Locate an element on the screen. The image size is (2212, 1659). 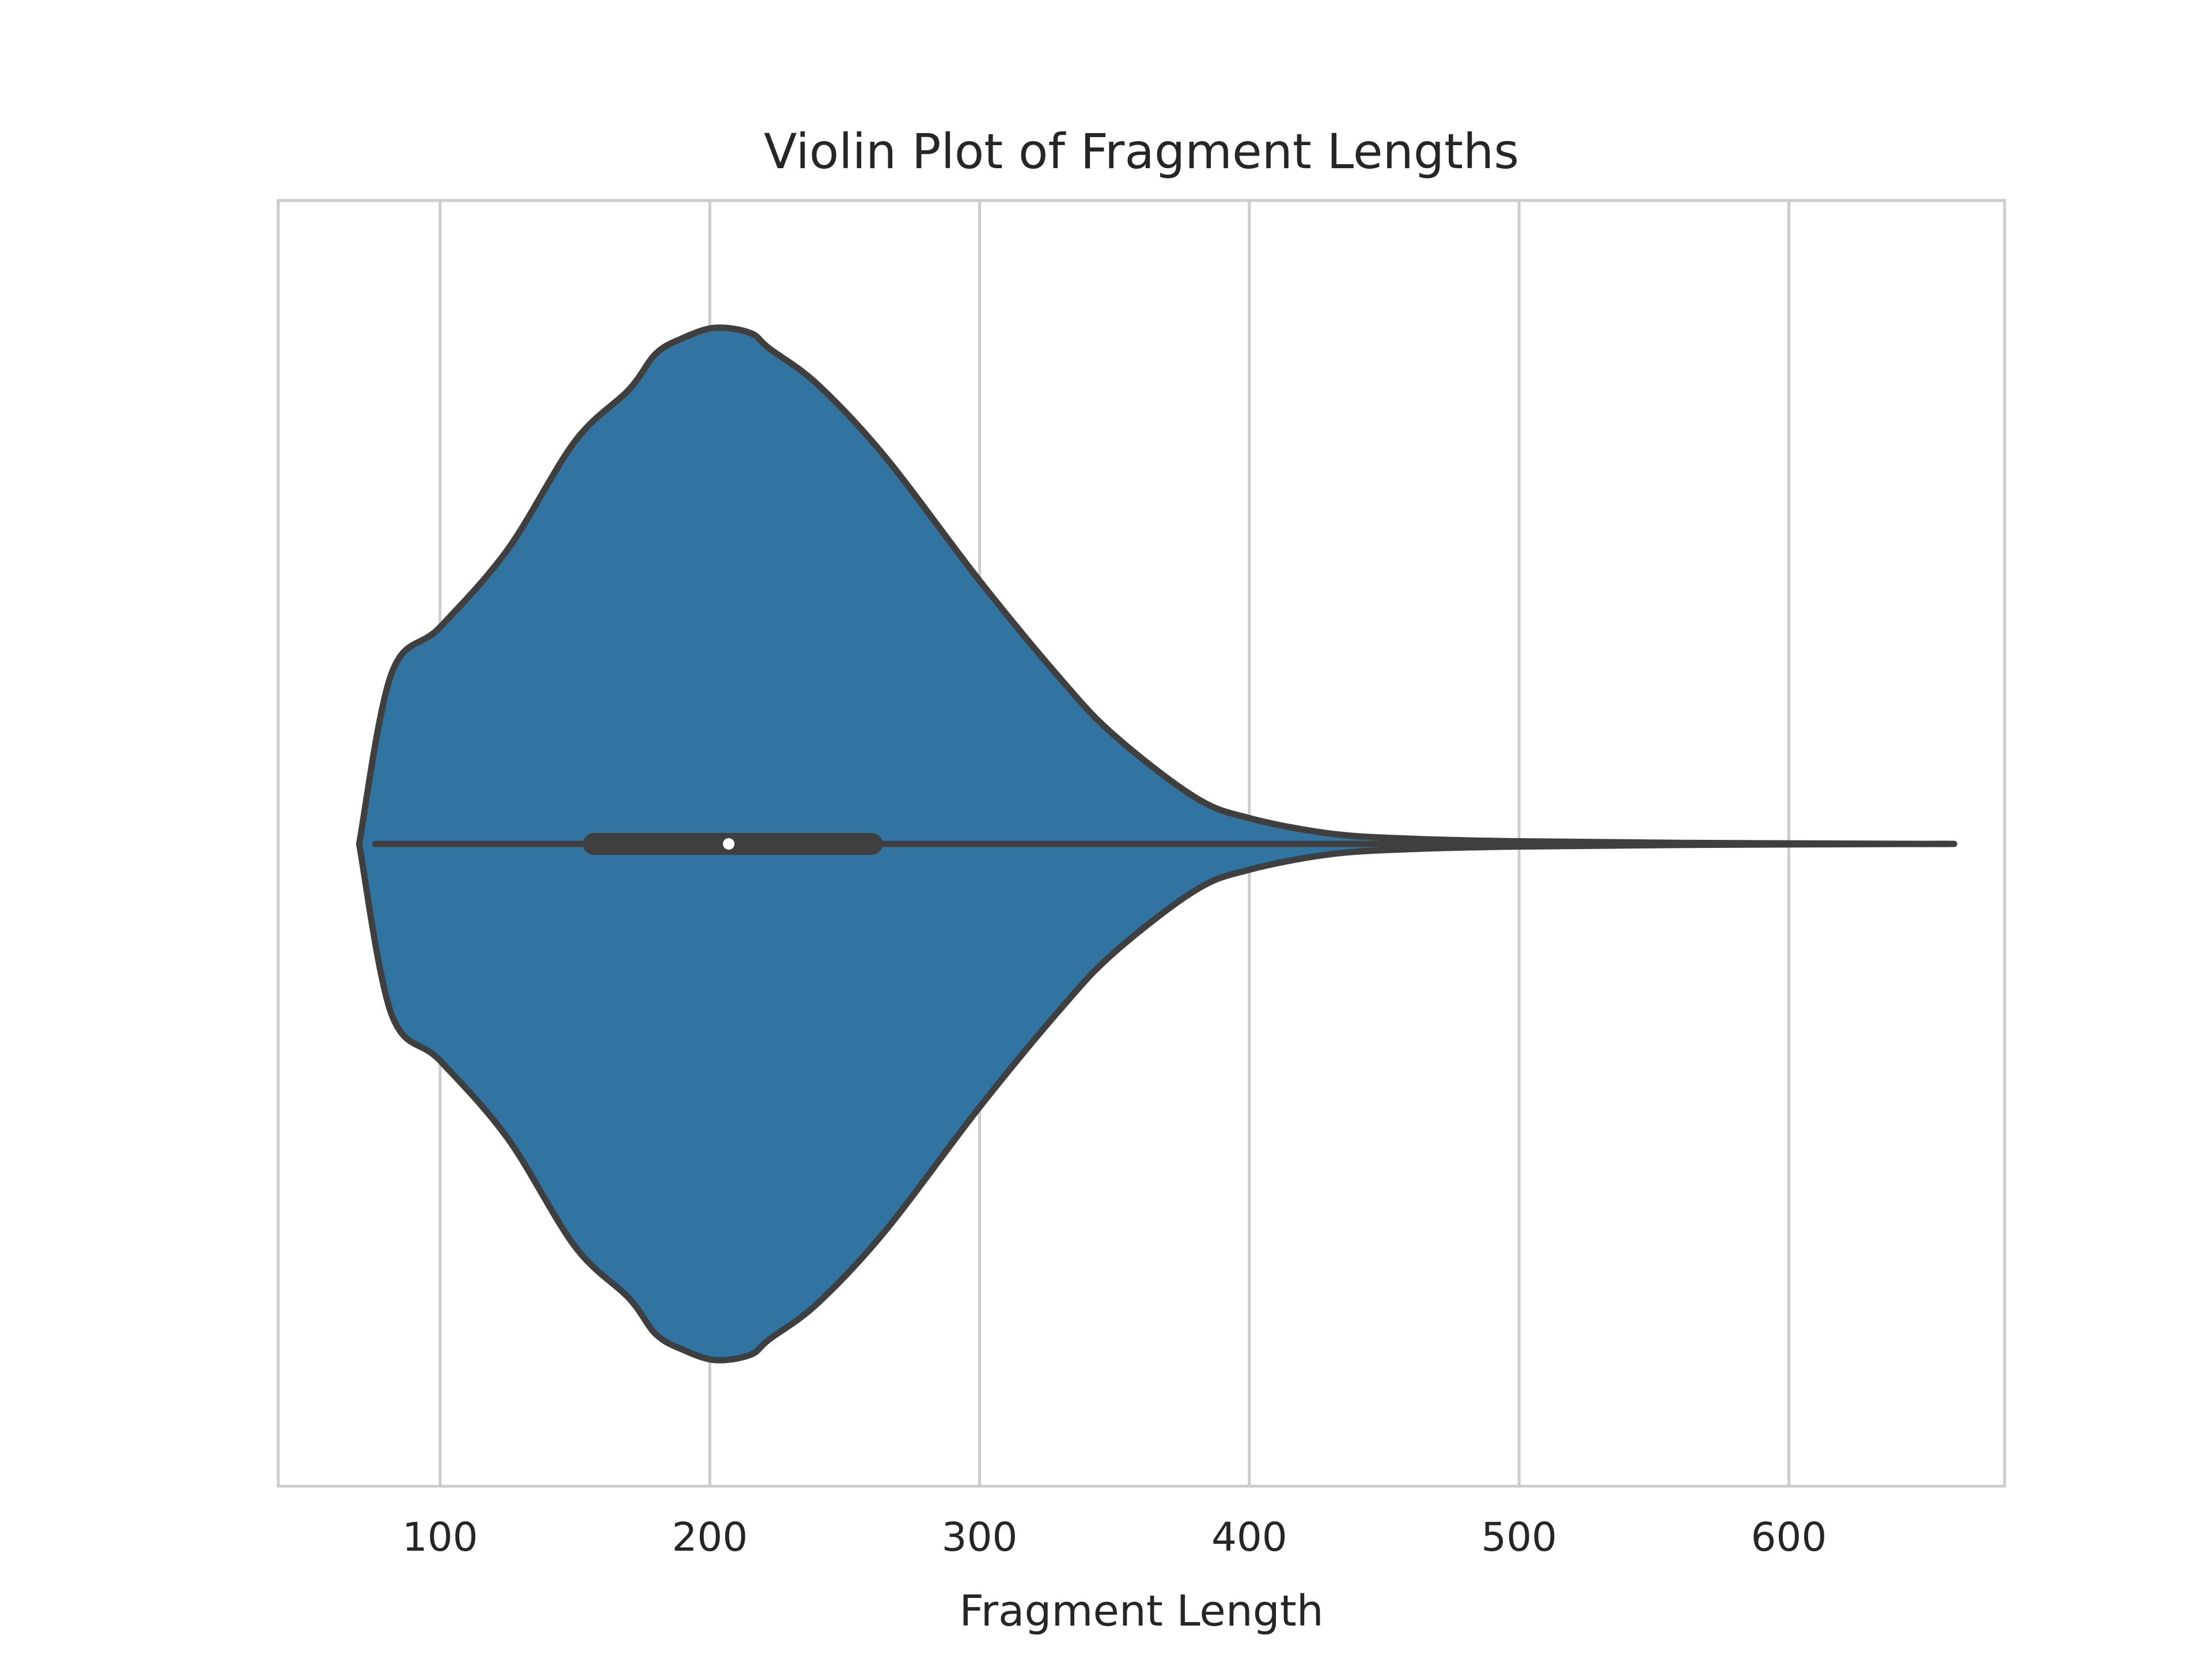
x-tick-labels: 100 200 300 400 500 600 is located at coordinates (1114, 1537).